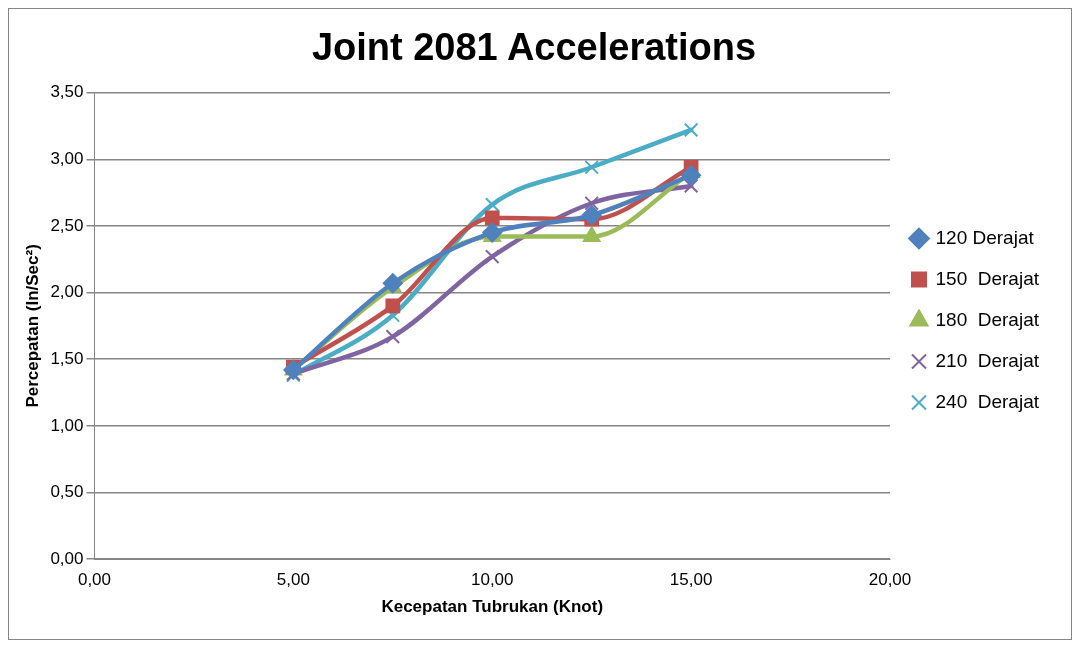 The width and height of the screenshot is (1082, 651). I want to click on y-axis-title: Percepatan (In/Sec²), so click(32, 326).